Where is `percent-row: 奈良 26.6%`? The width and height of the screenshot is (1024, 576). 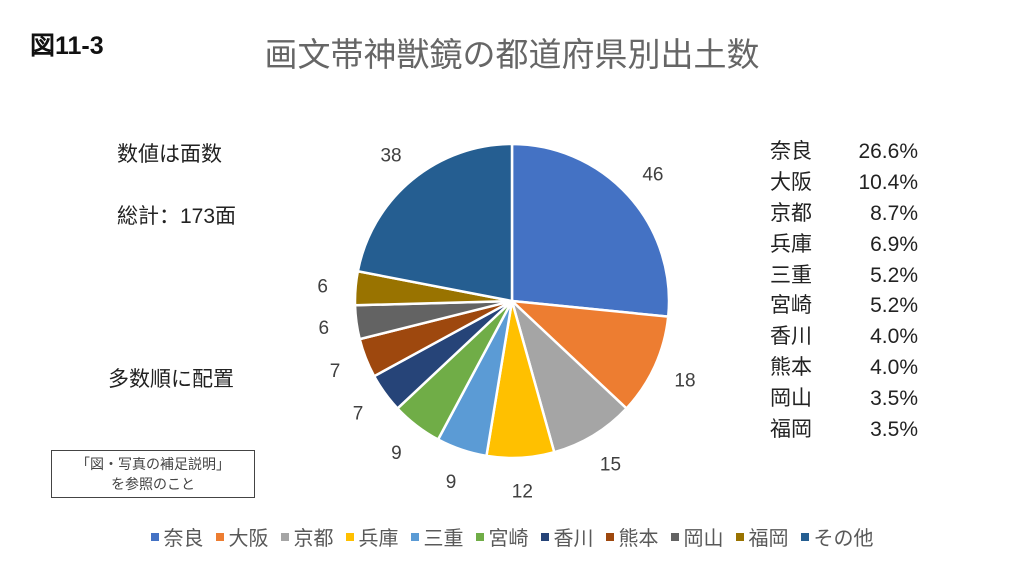
percent-row: 奈良 26.6% is located at coordinates (844, 152).